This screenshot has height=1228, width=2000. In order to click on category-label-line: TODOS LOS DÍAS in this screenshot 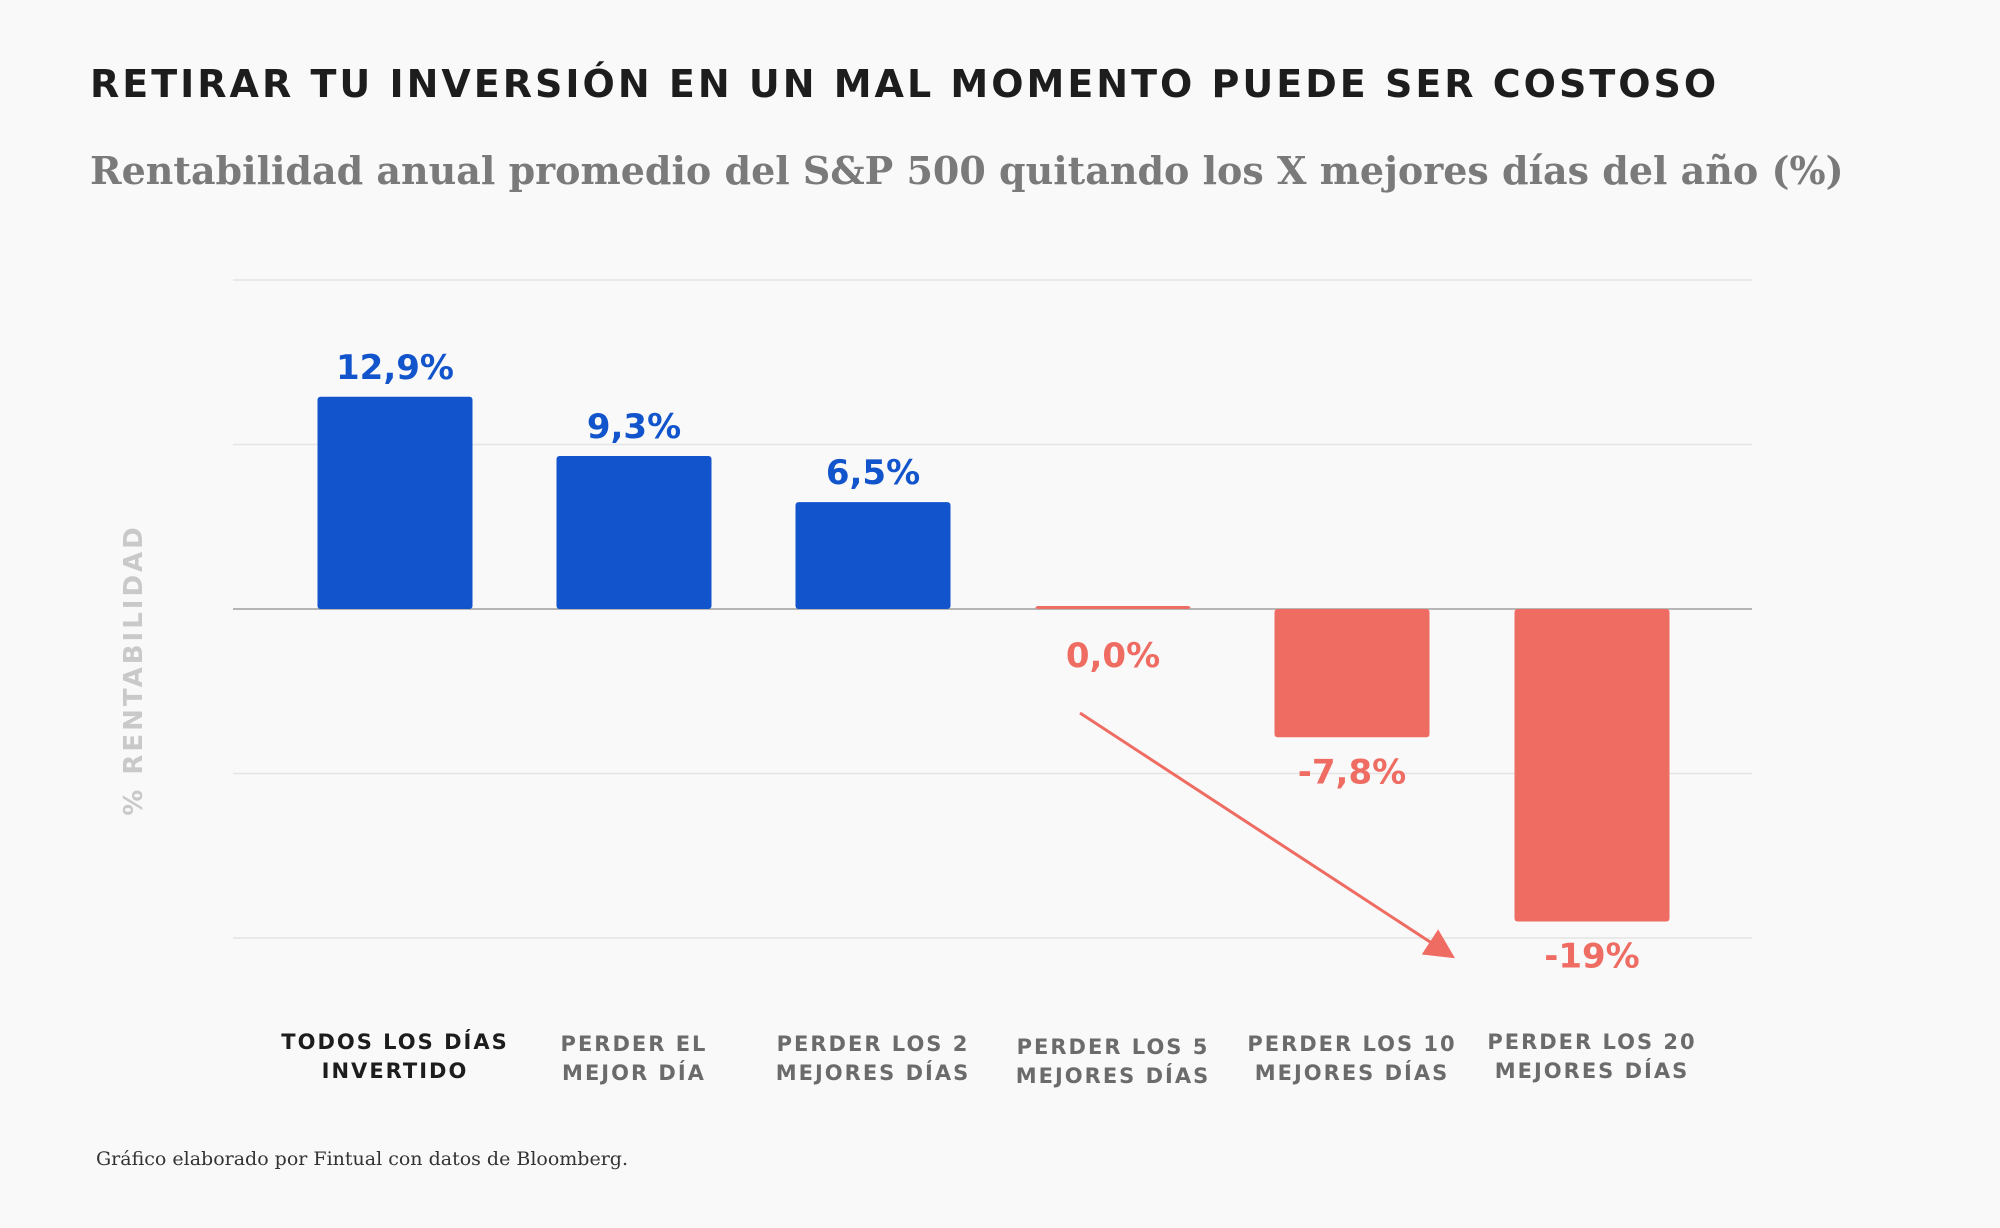, I will do `click(395, 1042)`.